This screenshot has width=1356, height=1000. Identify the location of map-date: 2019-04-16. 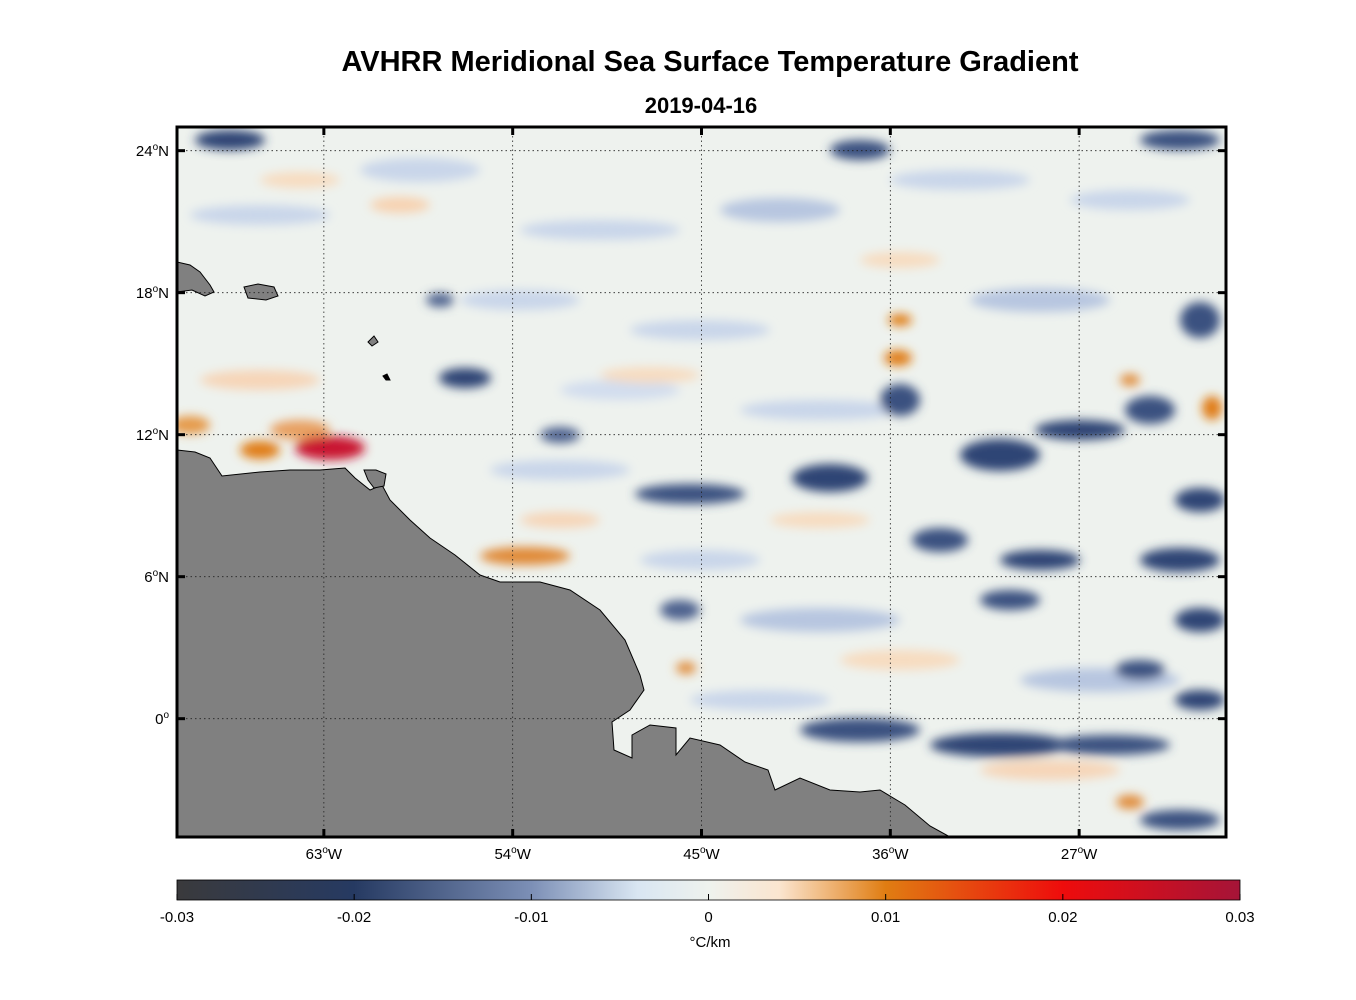
(701, 105).